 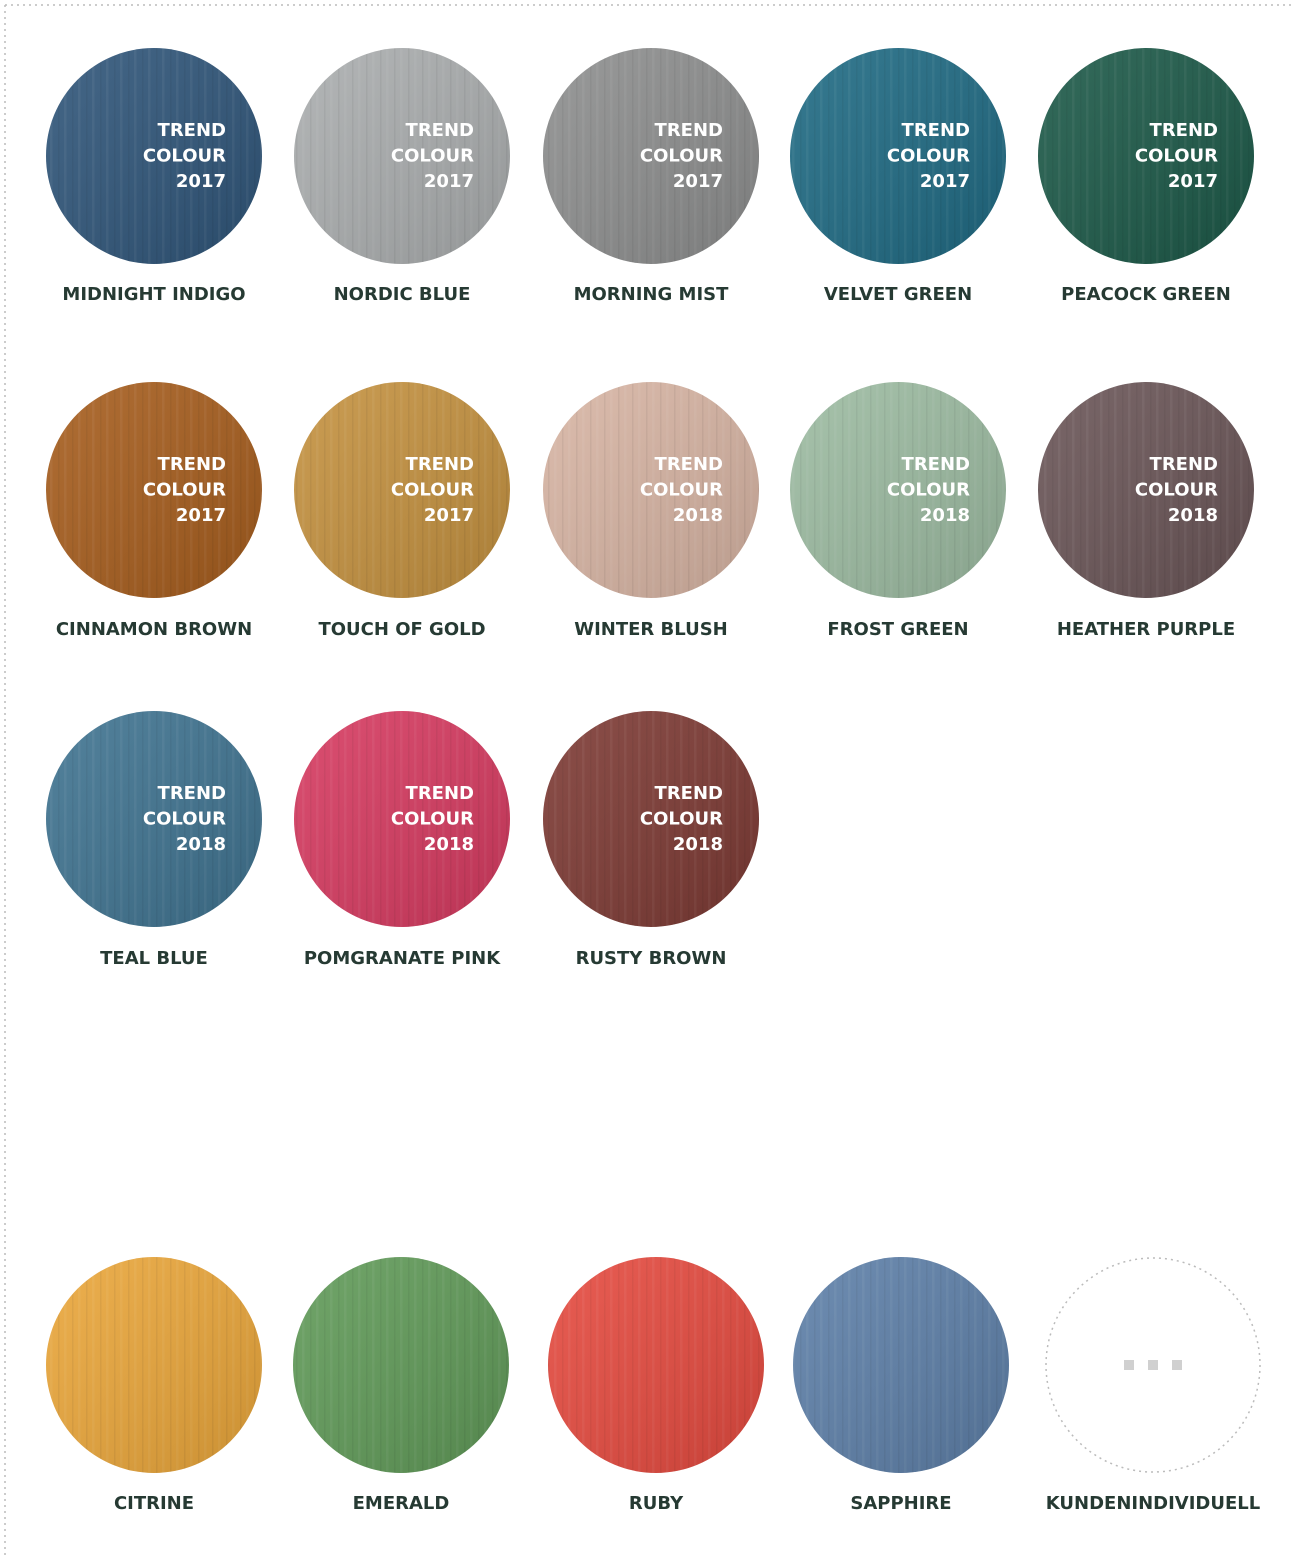 I want to click on swatch-name: TEAL BLUE, so click(x=154, y=958).